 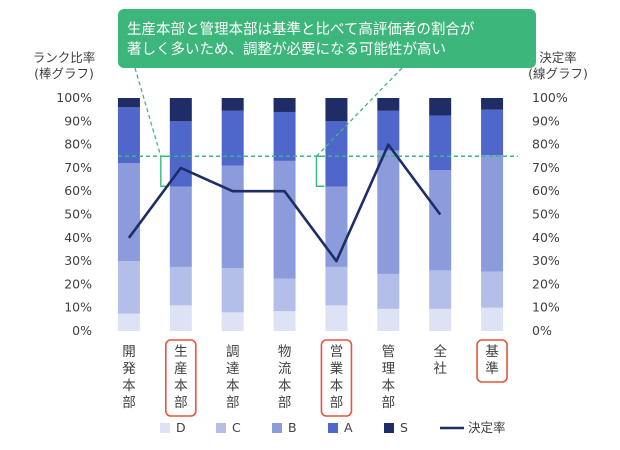 What do you see at coordinates (542, 330) in the screenshot?
I see `right-tick-label: 0%` at bounding box center [542, 330].